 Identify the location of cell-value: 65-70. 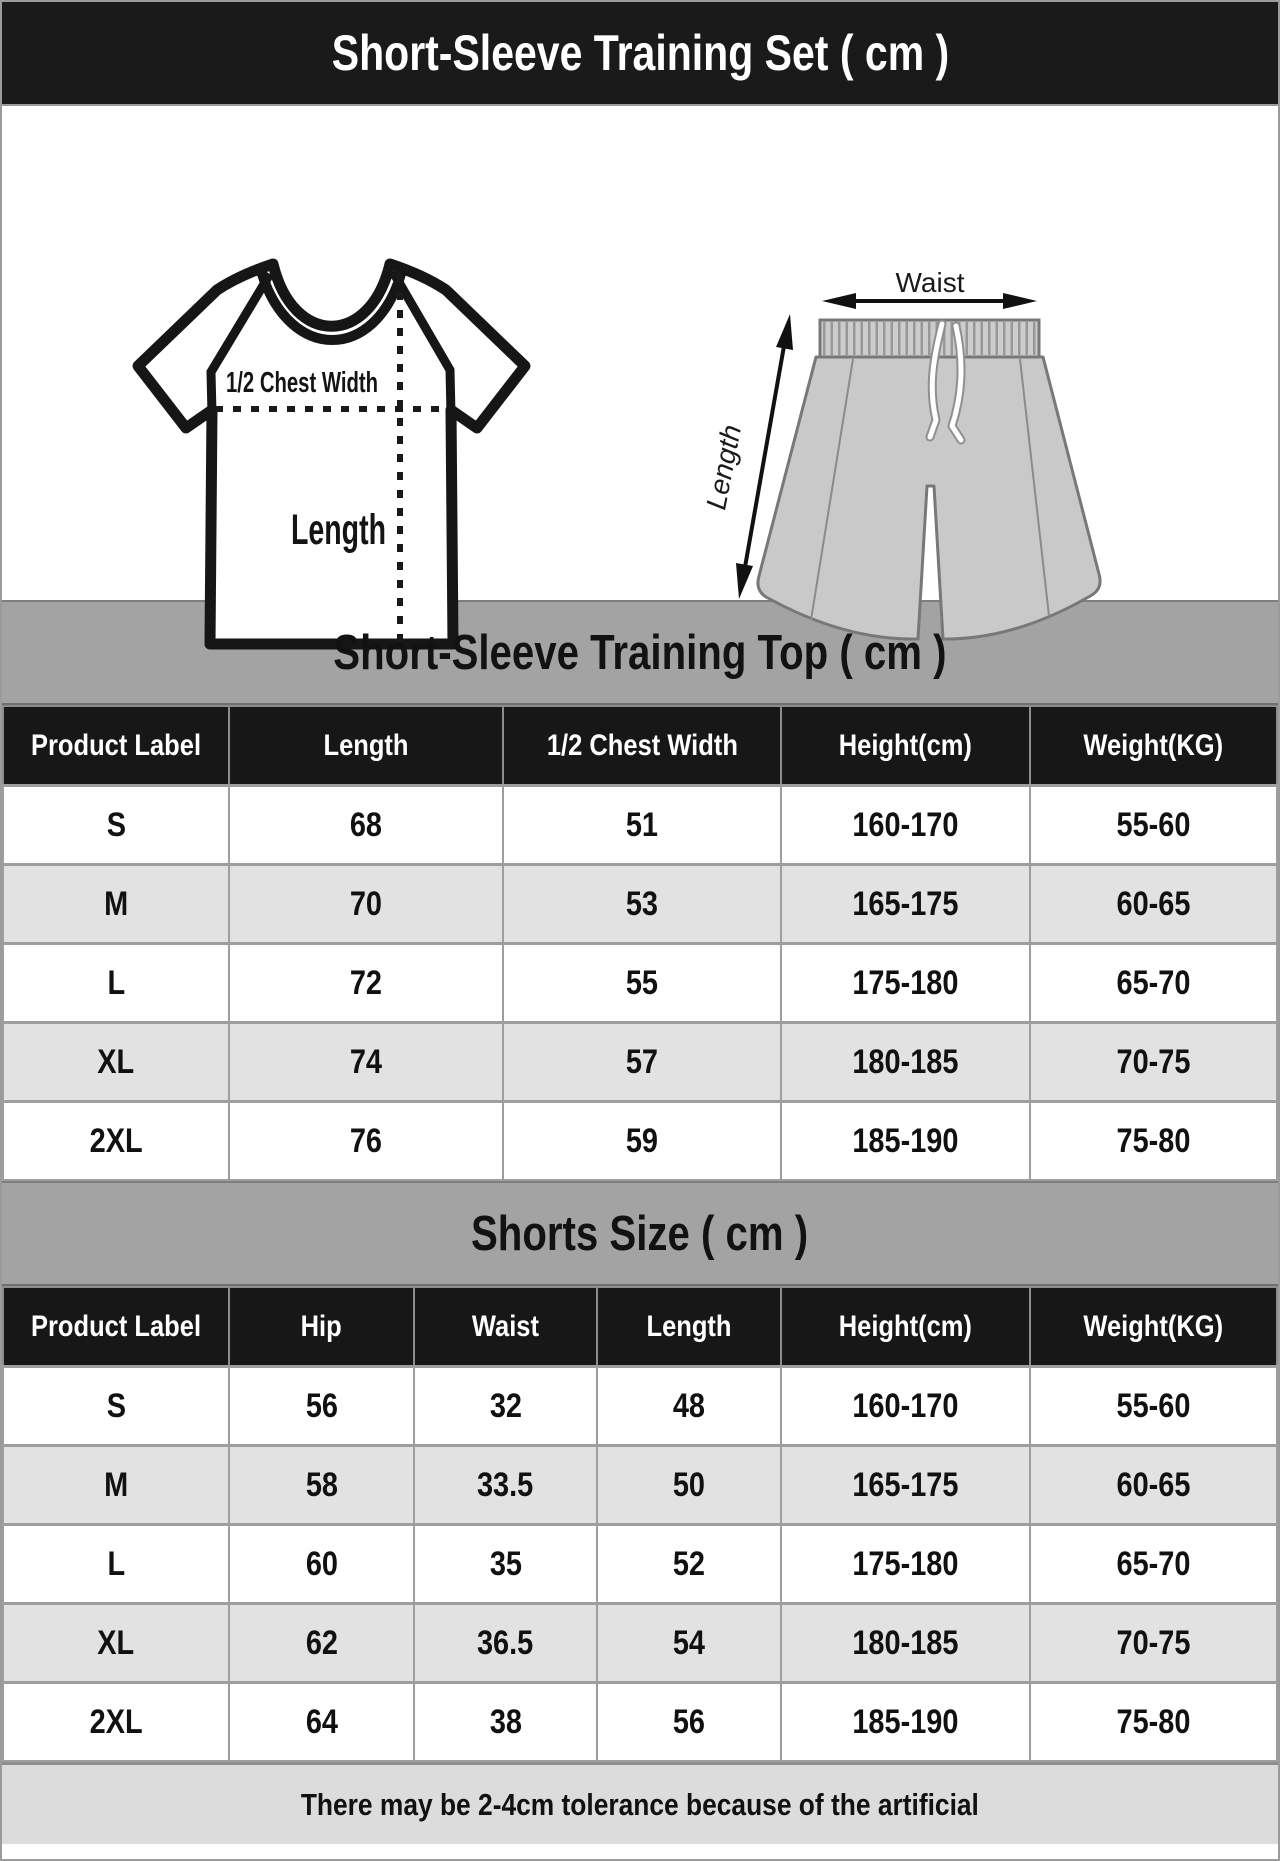
(1153, 982).